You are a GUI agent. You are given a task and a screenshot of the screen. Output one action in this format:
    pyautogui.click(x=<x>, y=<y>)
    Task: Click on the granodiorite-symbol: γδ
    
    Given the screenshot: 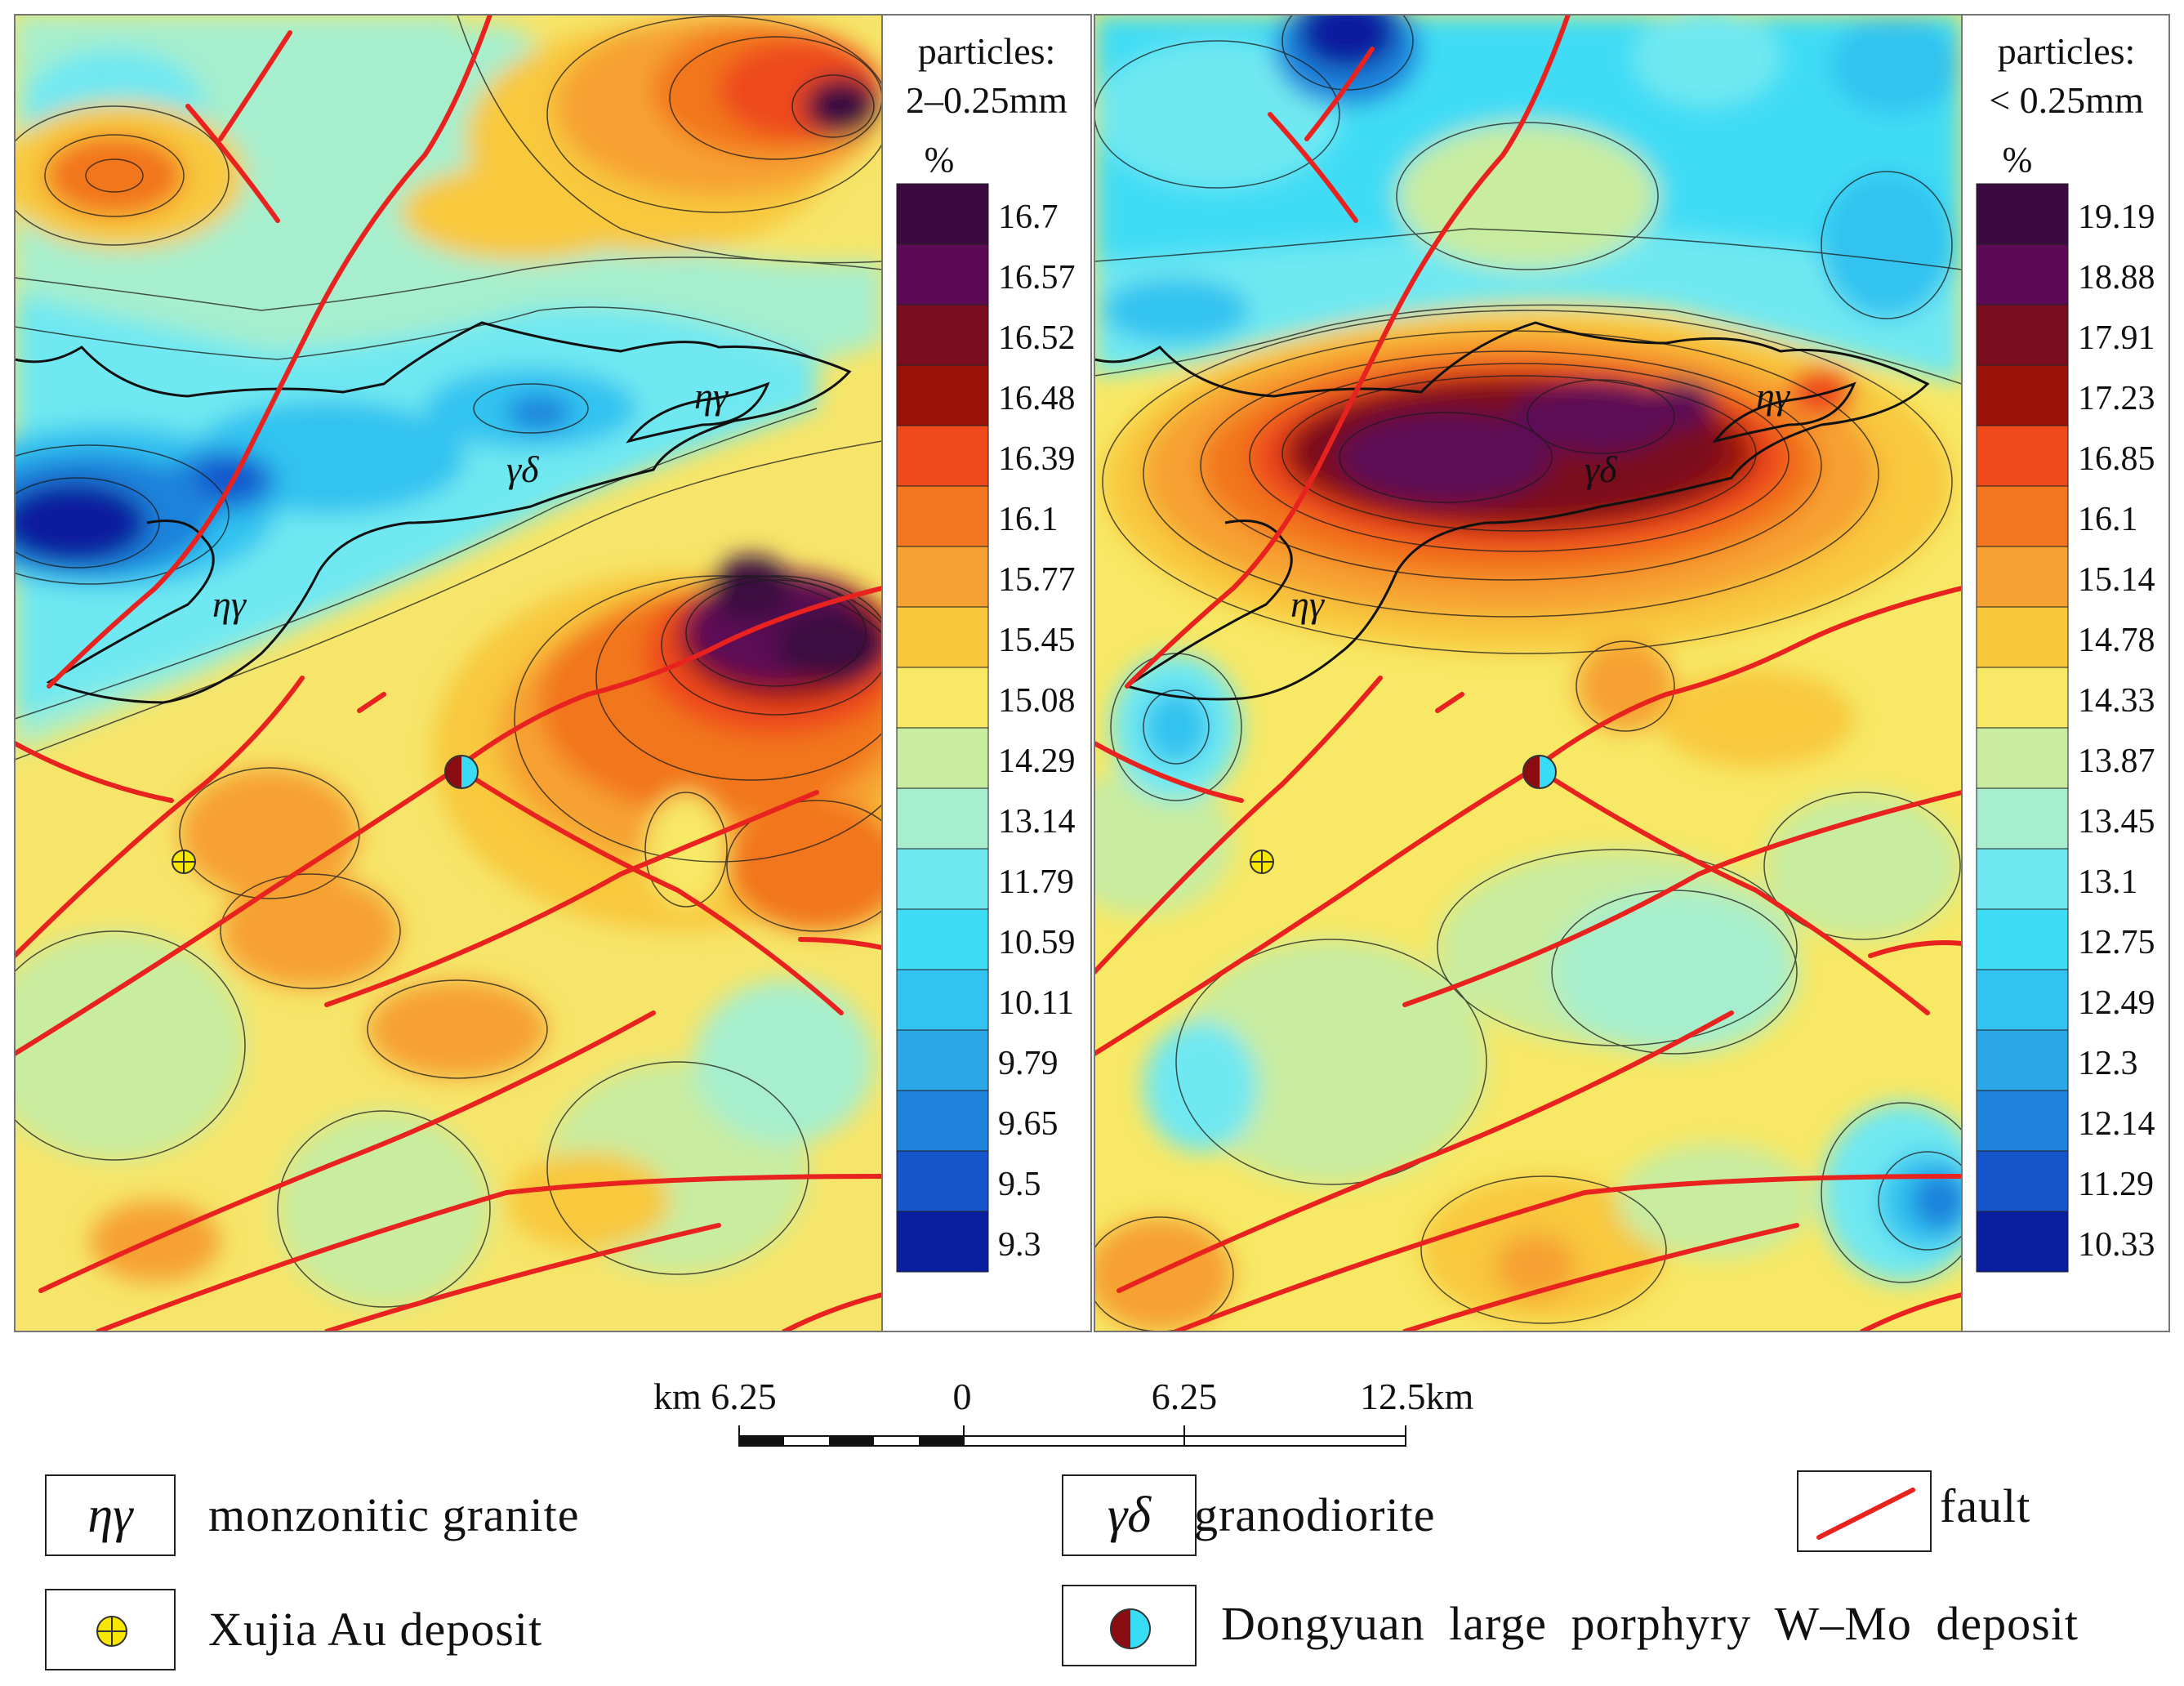 What is the action you would take?
    pyautogui.click(x=1129, y=1515)
    